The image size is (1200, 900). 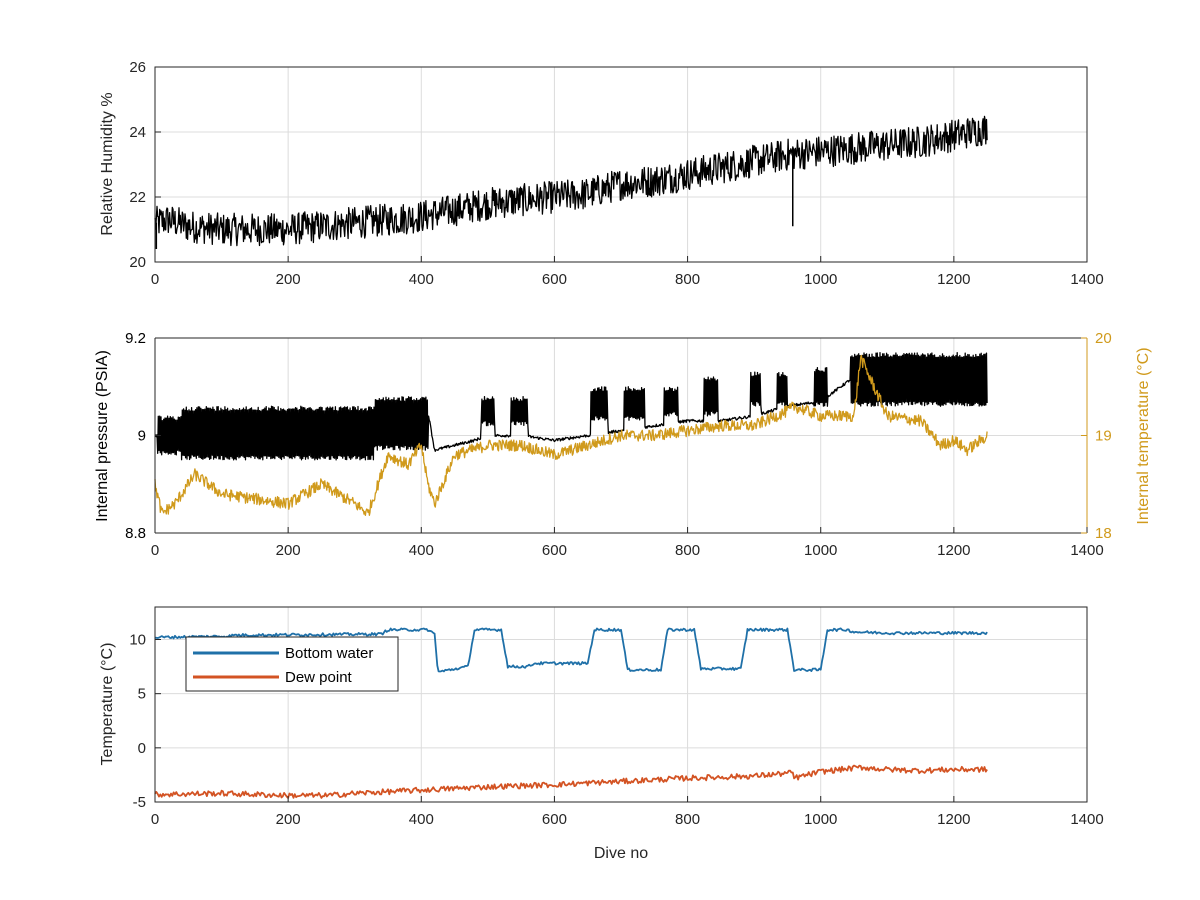 What do you see at coordinates (135, 338) in the screenshot?
I see `y-tick-label: 9.2` at bounding box center [135, 338].